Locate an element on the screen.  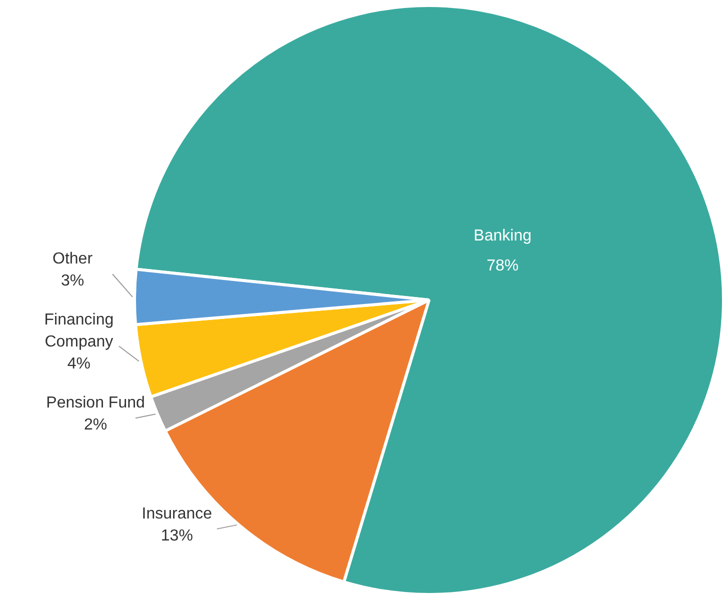
data-label: 2% is located at coordinates (96, 425).